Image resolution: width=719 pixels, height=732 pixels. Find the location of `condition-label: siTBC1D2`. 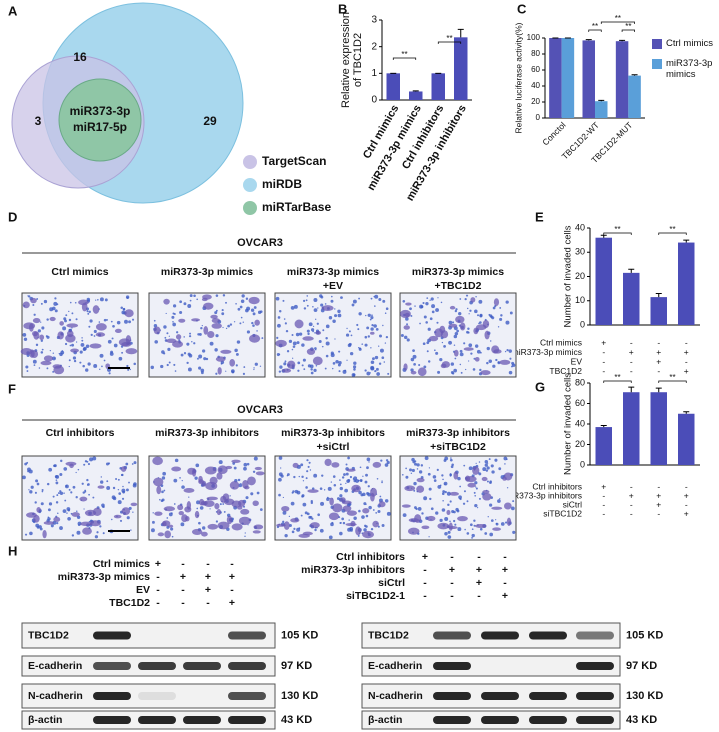

condition-label: siTBC1D2 is located at coordinates (562, 513).